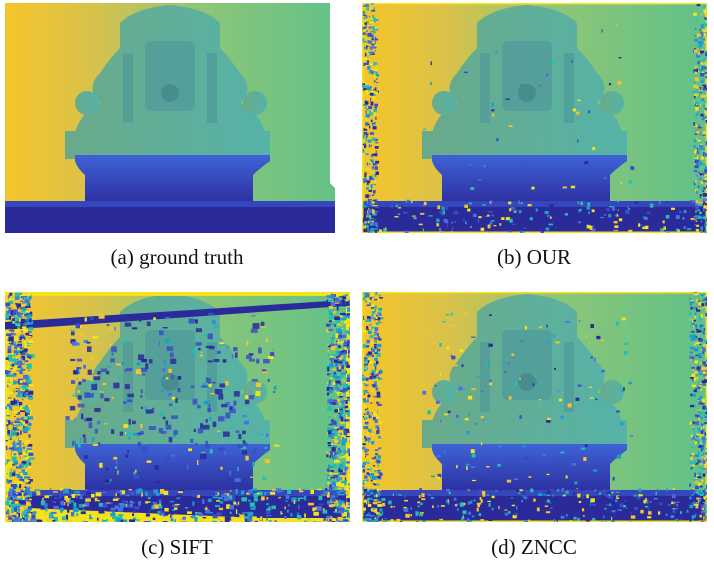 This screenshot has height=567, width=714. What do you see at coordinates (177, 257) in the screenshot?
I see `caption-ground-truth: (a) ground truth` at bounding box center [177, 257].